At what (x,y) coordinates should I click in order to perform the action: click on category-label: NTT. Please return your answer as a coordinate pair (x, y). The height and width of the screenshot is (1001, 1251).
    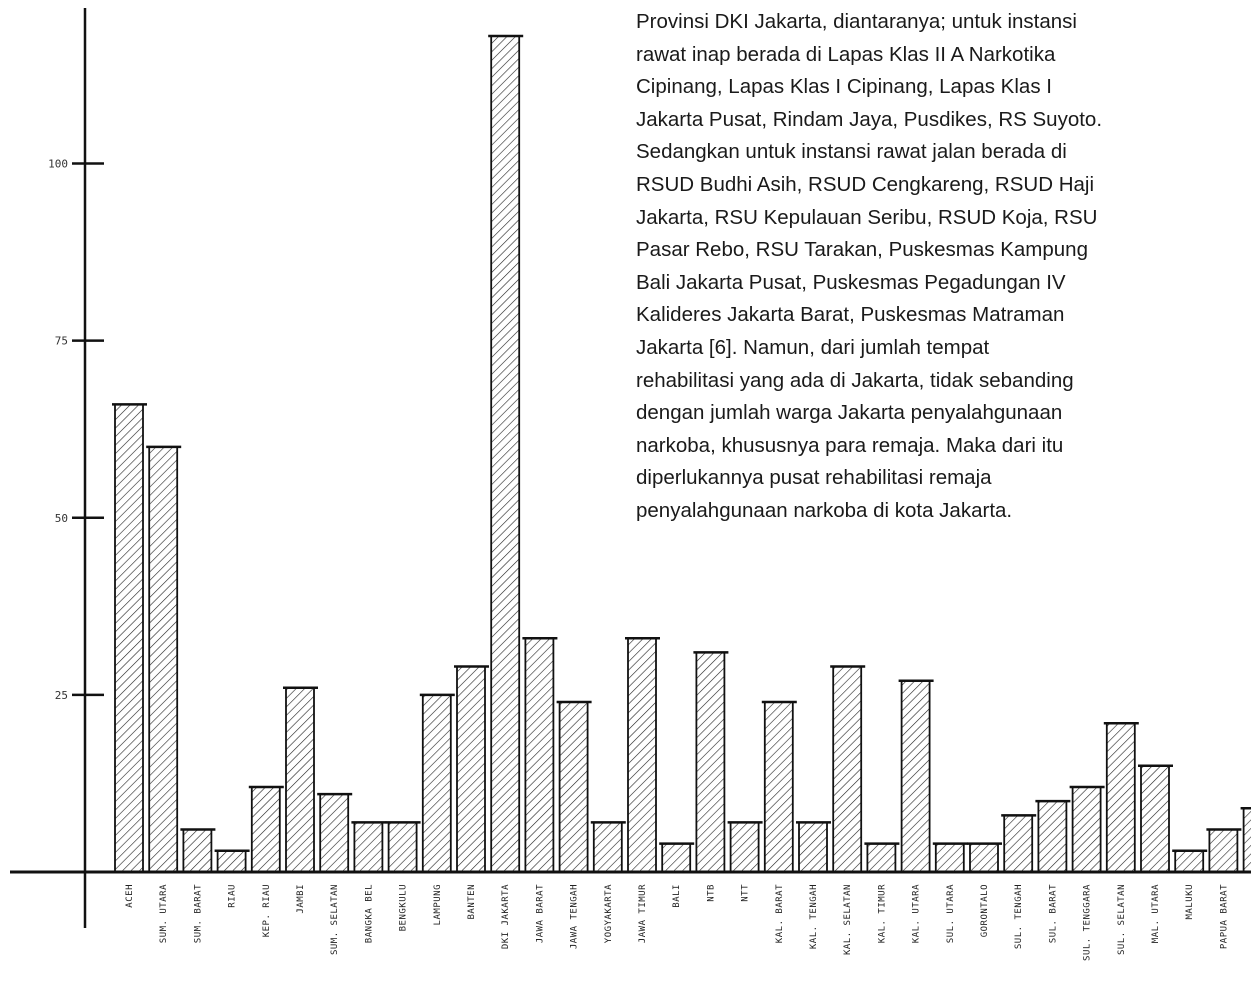
    Looking at the image, I should click on (746, 893).